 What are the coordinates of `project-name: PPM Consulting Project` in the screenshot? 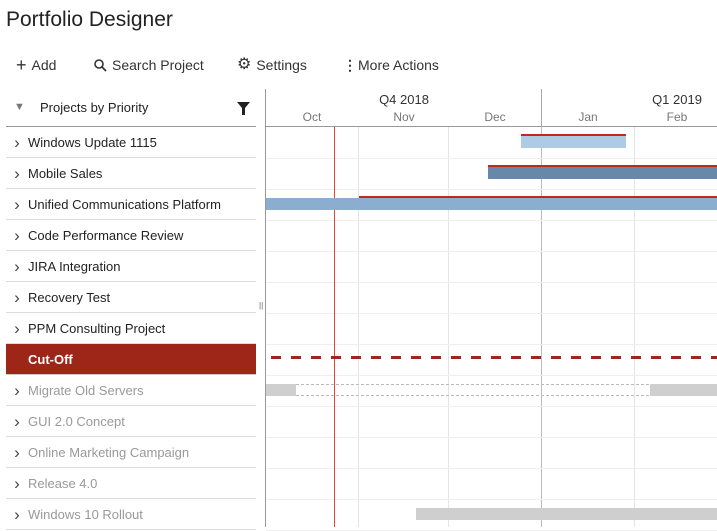 It's located at (97, 328).